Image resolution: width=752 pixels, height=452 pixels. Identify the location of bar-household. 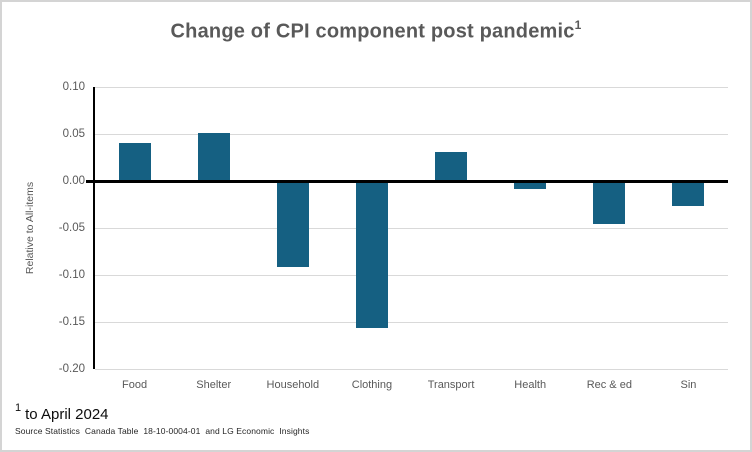
(292, 224).